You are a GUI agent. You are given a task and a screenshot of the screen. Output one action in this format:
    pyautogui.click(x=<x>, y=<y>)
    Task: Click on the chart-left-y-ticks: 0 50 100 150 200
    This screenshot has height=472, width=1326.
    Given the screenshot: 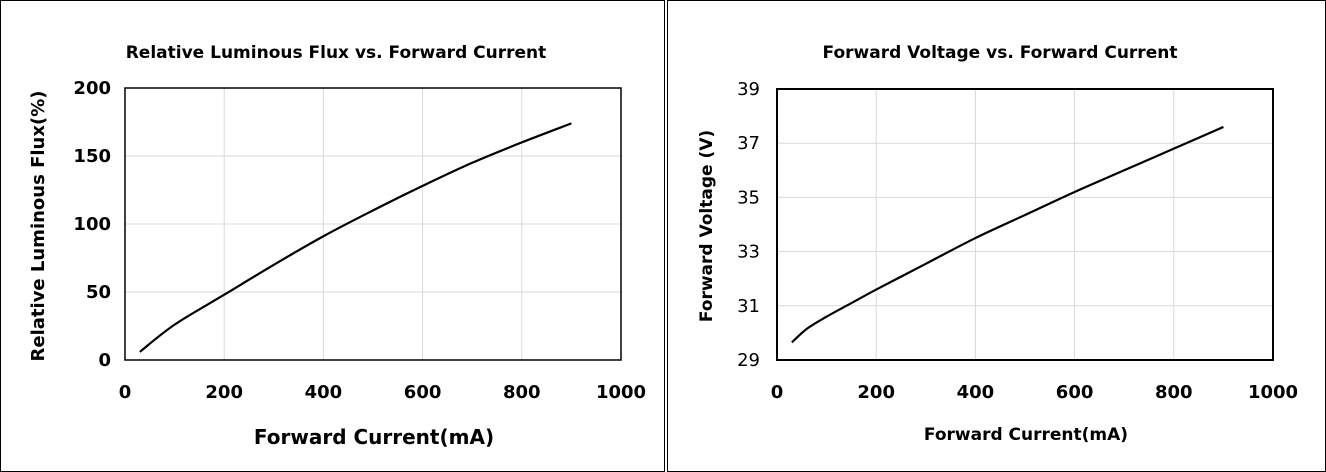 What is the action you would take?
    pyautogui.click(x=92, y=224)
    